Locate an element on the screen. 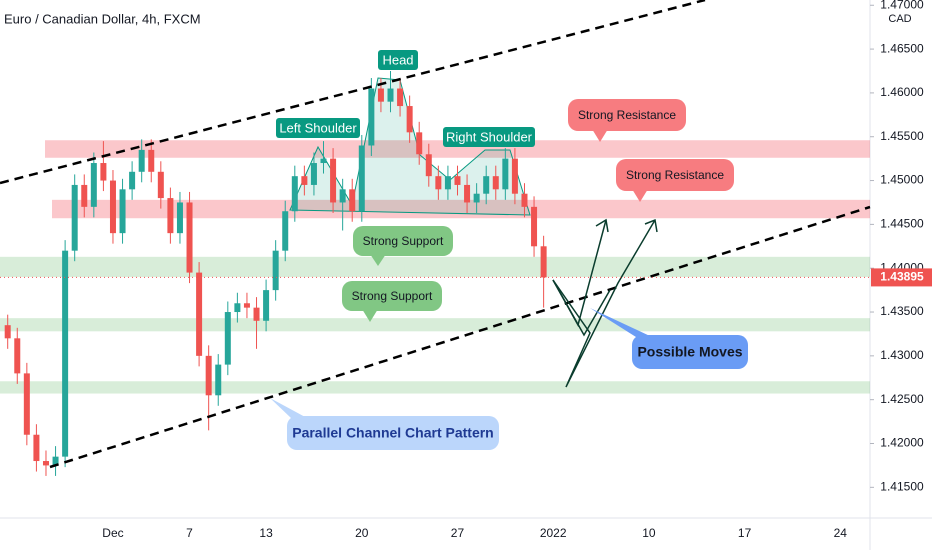 The height and width of the screenshot is (550, 932). y-tick-label: 1.41500 is located at coordinates (902, 486).